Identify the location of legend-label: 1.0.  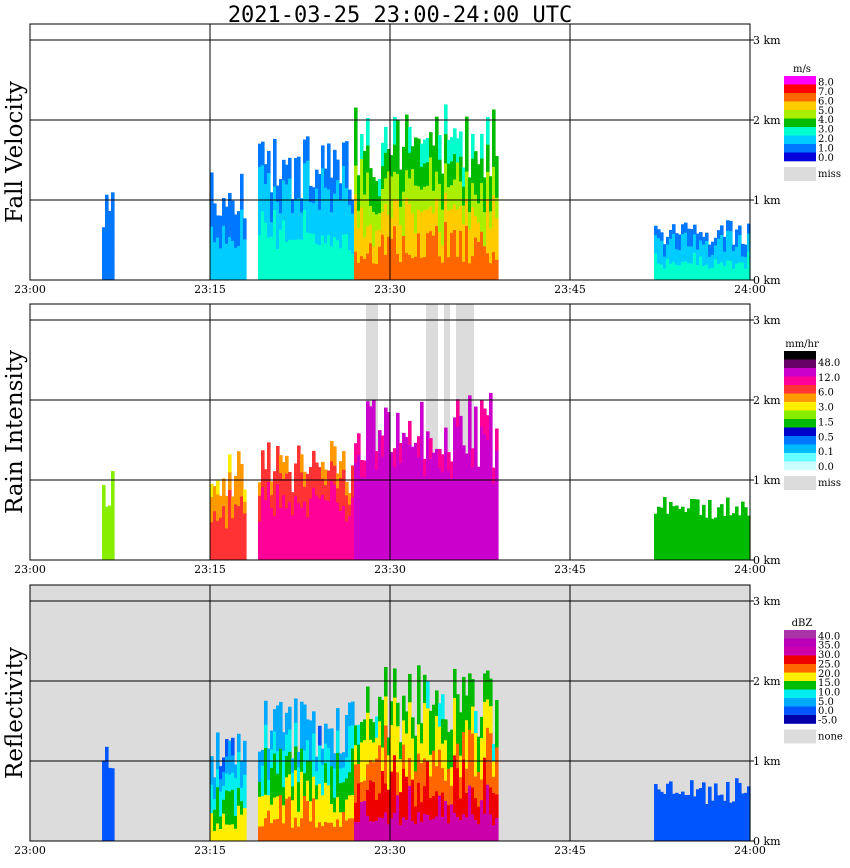
(826, 149).